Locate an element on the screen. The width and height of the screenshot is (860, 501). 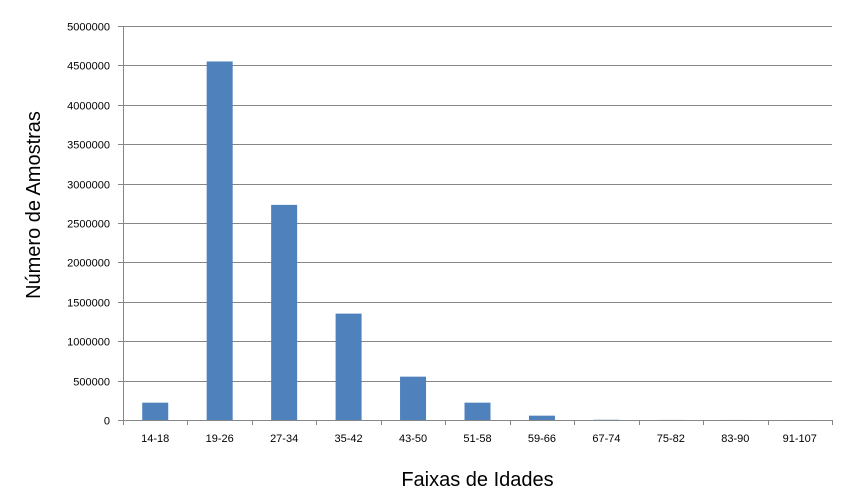
x-tick-label: 27-34 is located at coordinates (284, 439).